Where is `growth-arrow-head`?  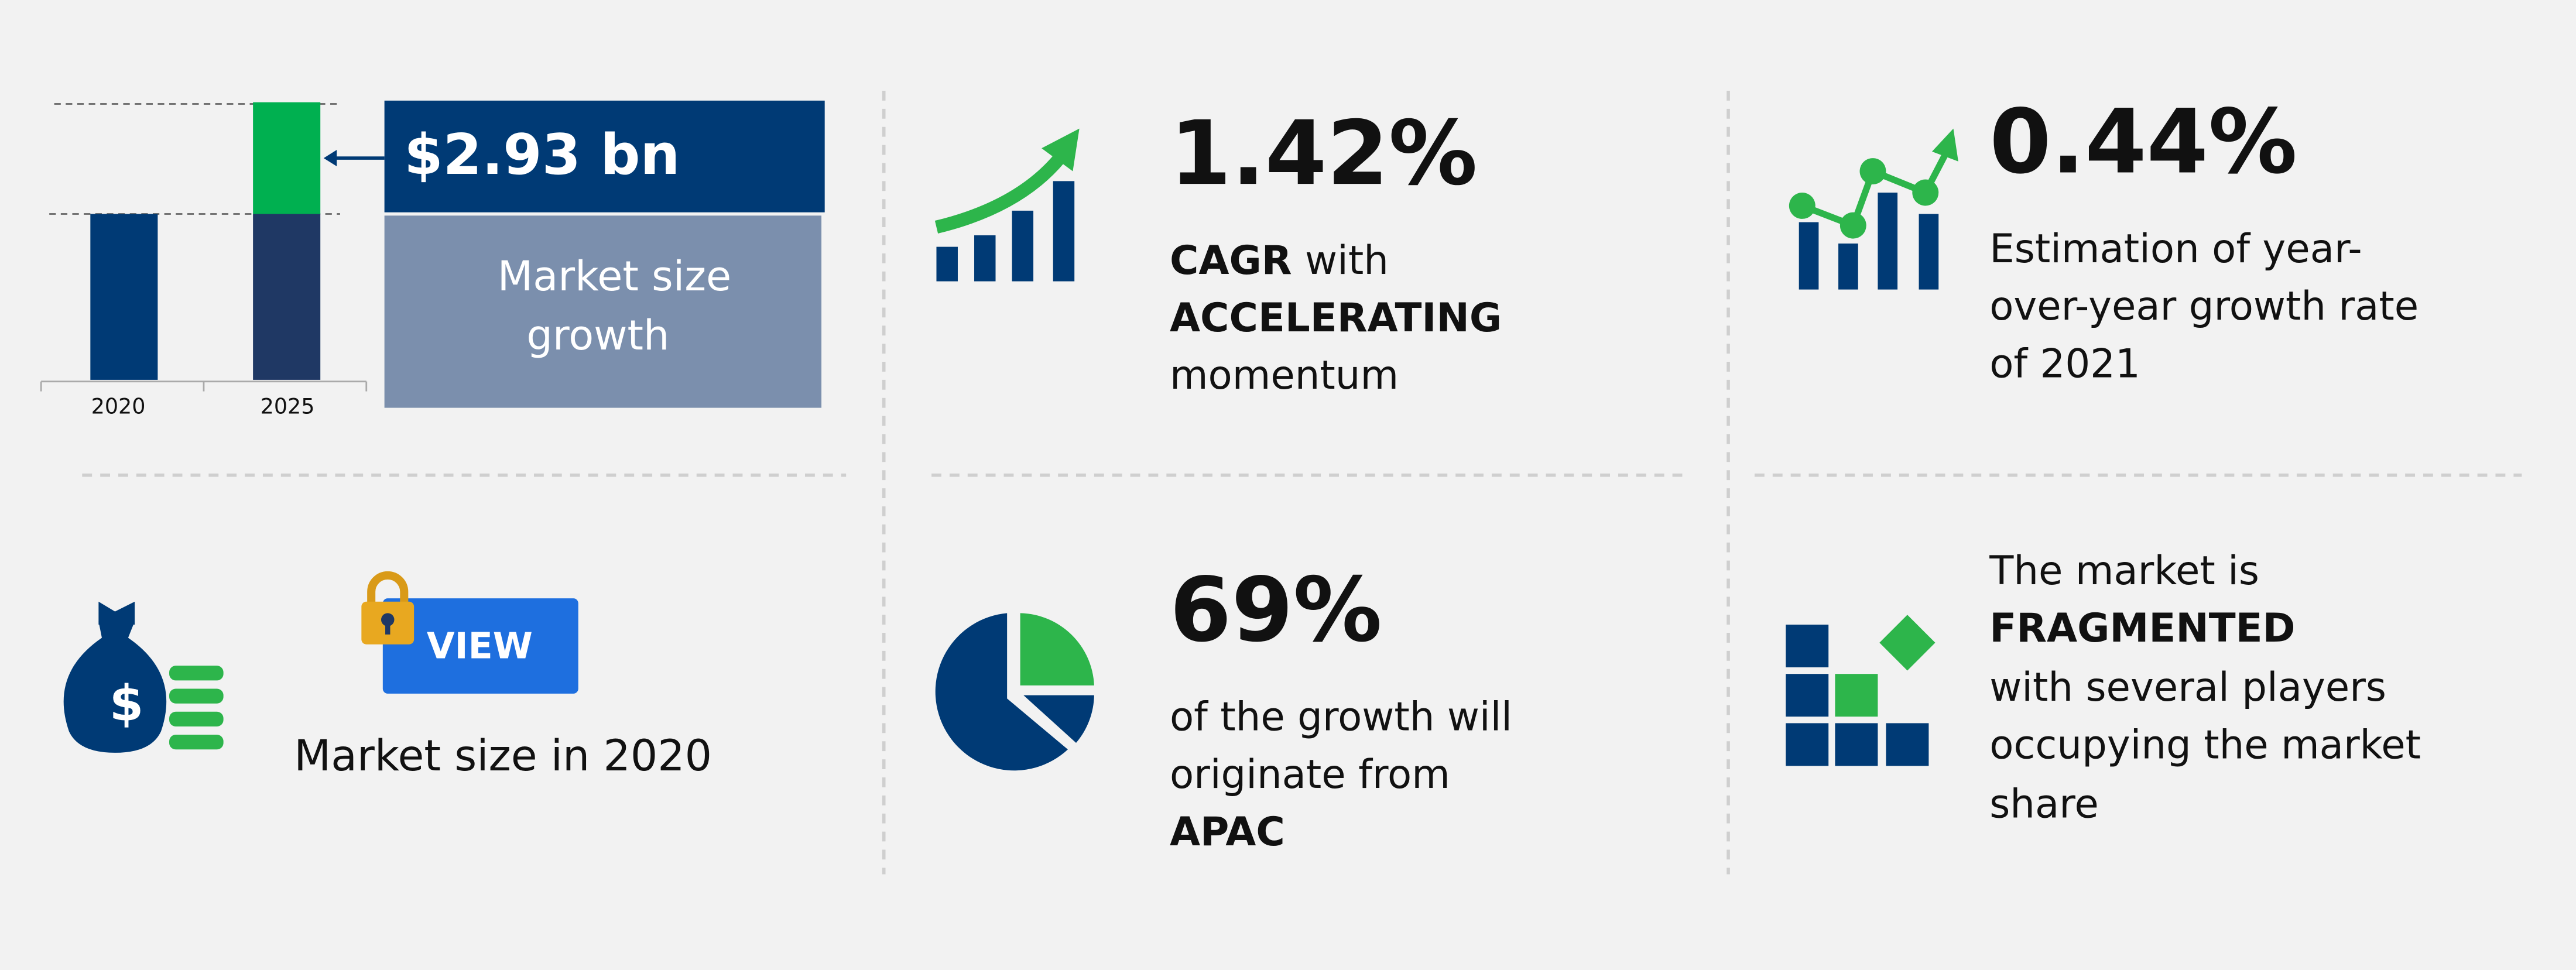
growth-arrow-head is located at coordinates (1061, 150).